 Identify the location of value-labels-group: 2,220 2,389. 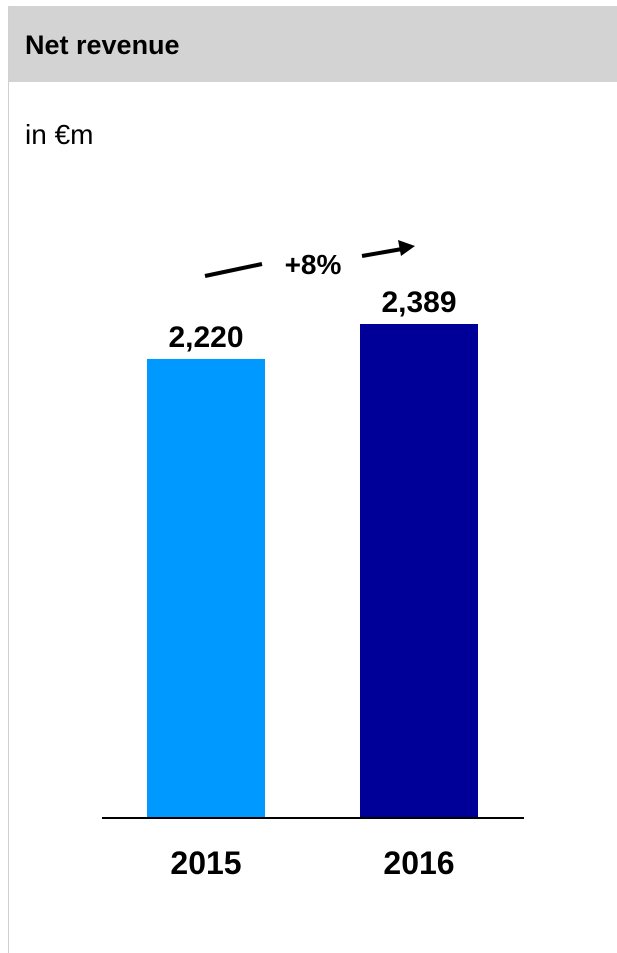
(312, 320).